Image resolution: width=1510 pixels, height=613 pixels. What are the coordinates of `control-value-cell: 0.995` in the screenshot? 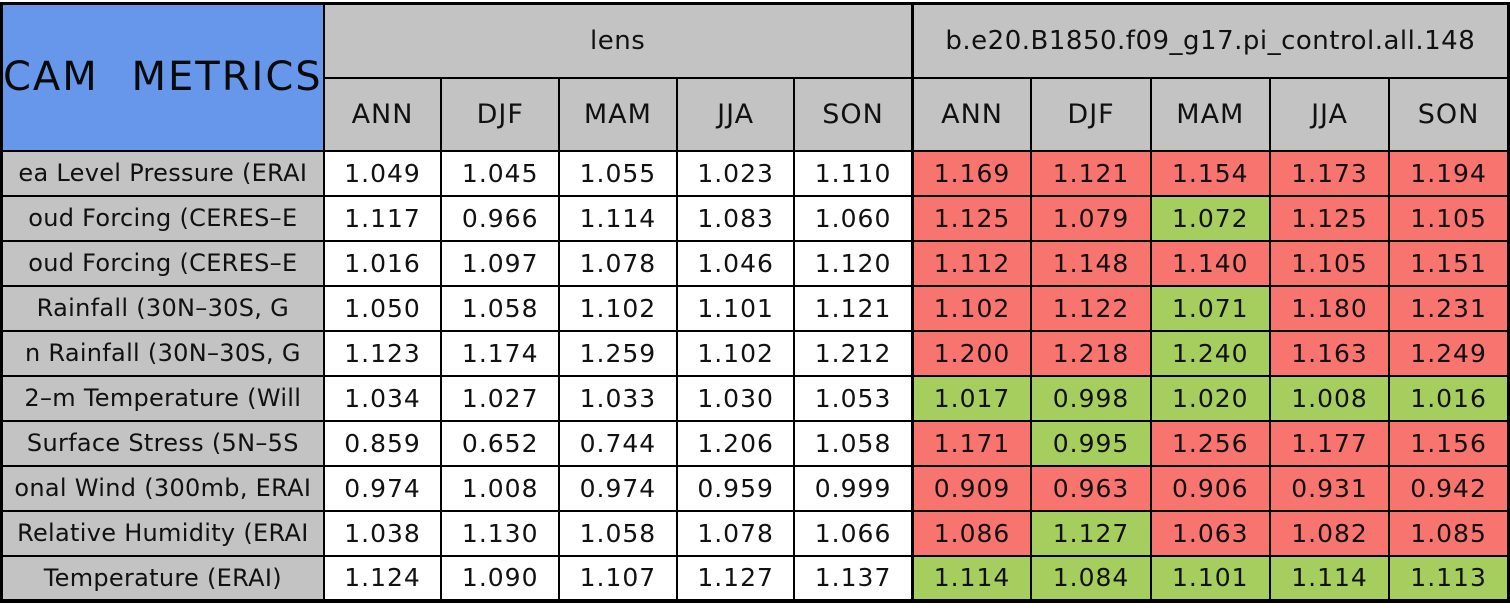 It's located at (1091, 443).